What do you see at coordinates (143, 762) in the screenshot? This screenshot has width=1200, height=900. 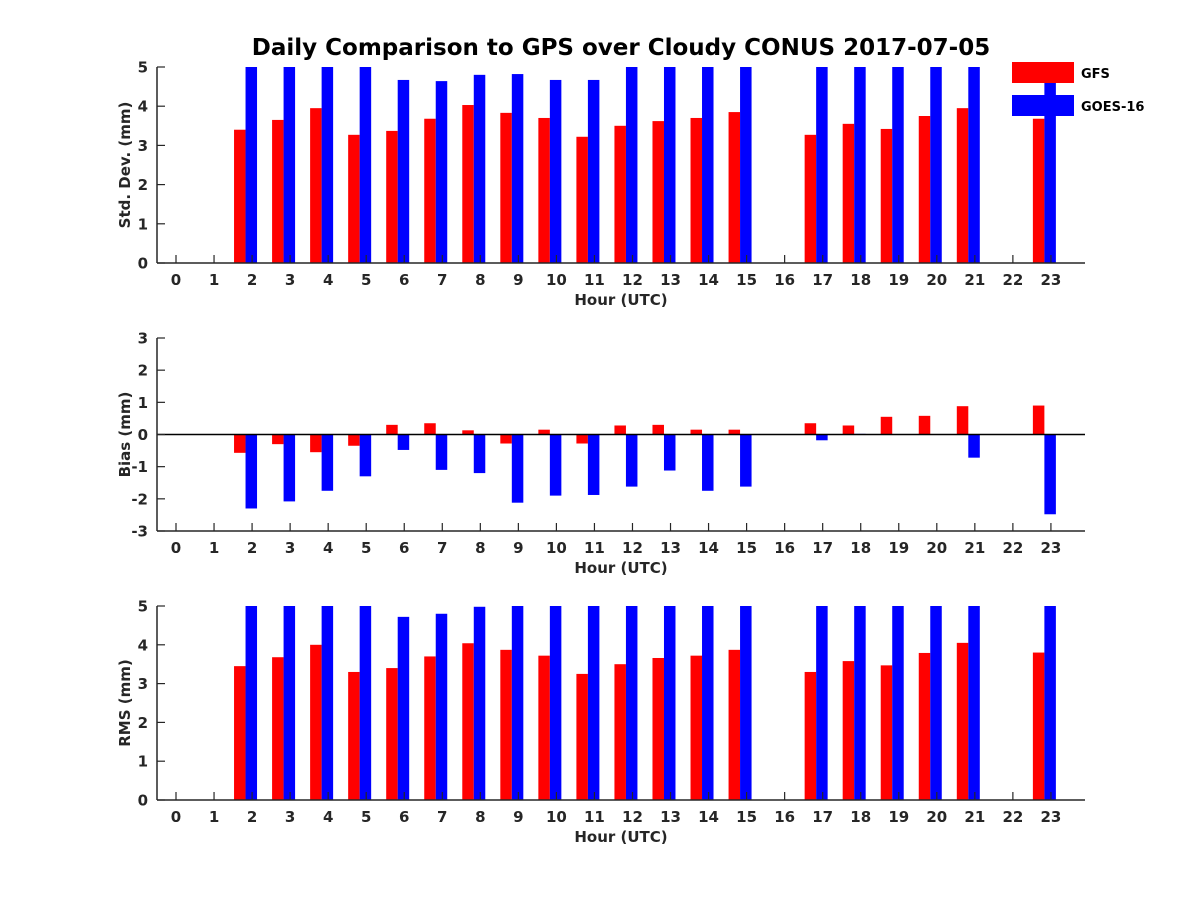 I see `y-tick-label: 1` at bounding box center [143, 762].